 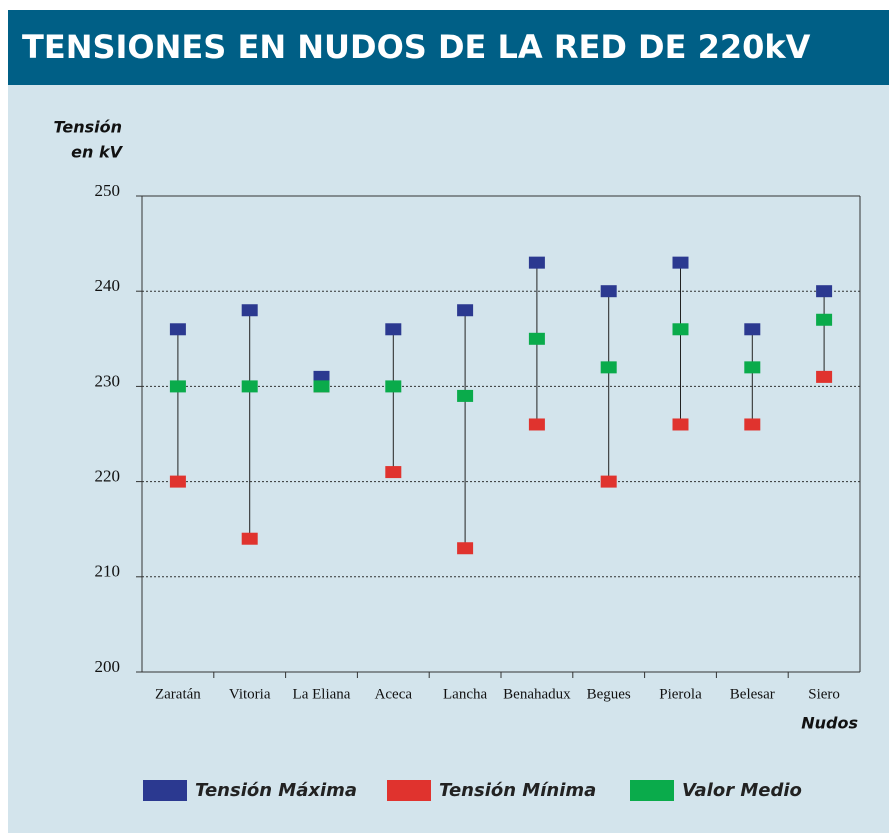 What do you see at coordinates (394, 694) in the screenshot?
I see `x-tick-label: Aceca` at bounding box center [394, 694].